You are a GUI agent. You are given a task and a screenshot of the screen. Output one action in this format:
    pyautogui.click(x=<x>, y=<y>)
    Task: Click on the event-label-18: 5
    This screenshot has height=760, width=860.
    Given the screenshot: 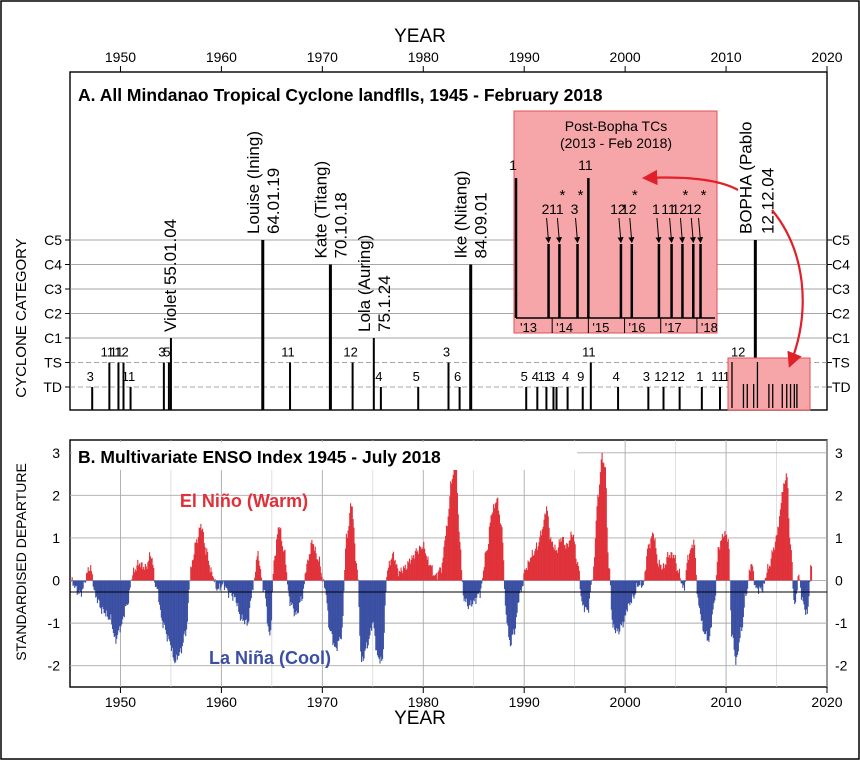 What is the action you would take?
    pyautogui.click(x=524, y=376)
    